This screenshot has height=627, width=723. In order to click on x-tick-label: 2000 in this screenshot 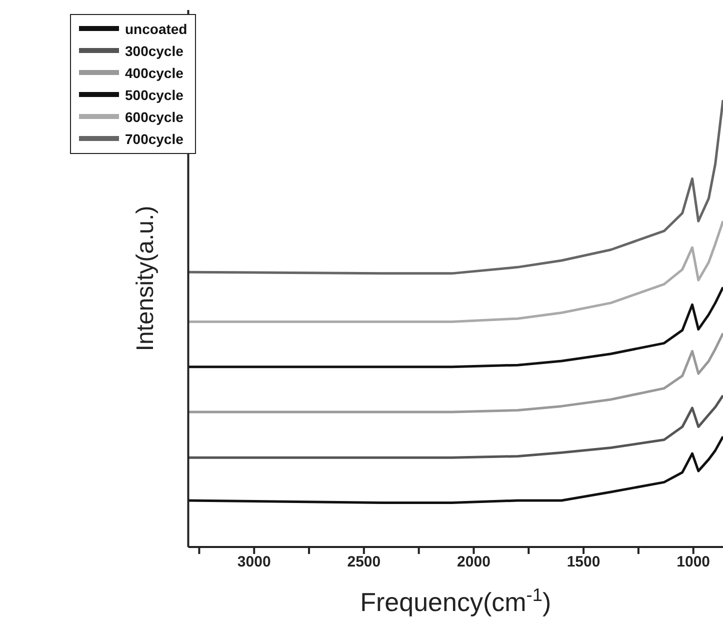, I will do `click(473, 562)`.